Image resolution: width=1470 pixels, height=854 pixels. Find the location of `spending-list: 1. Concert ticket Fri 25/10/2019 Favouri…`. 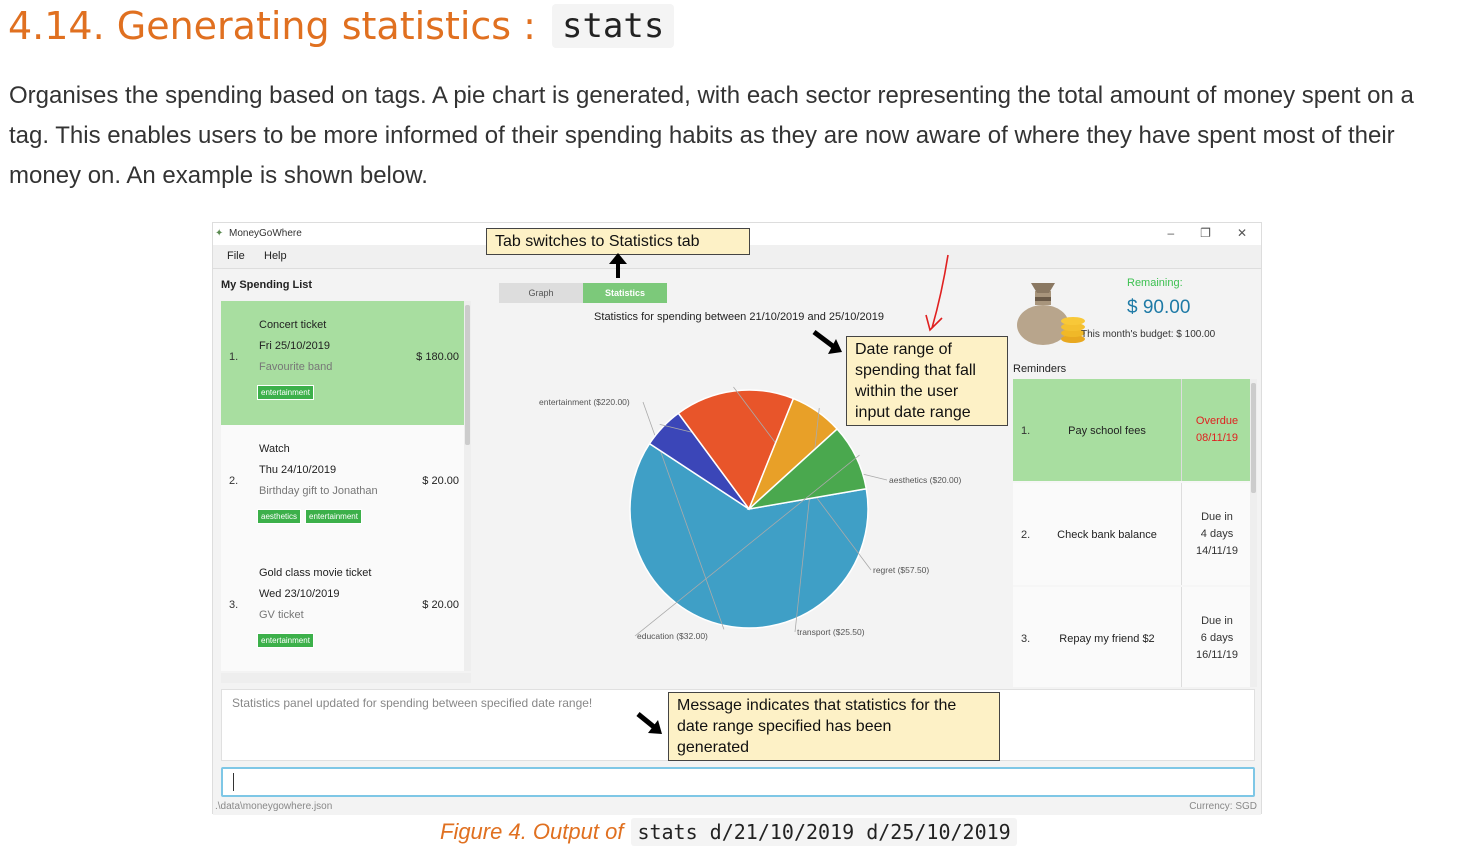

spending-list: 1. Concert ticket Fri 25/10/2019 Favouri… is located at coordinates (346, 486).